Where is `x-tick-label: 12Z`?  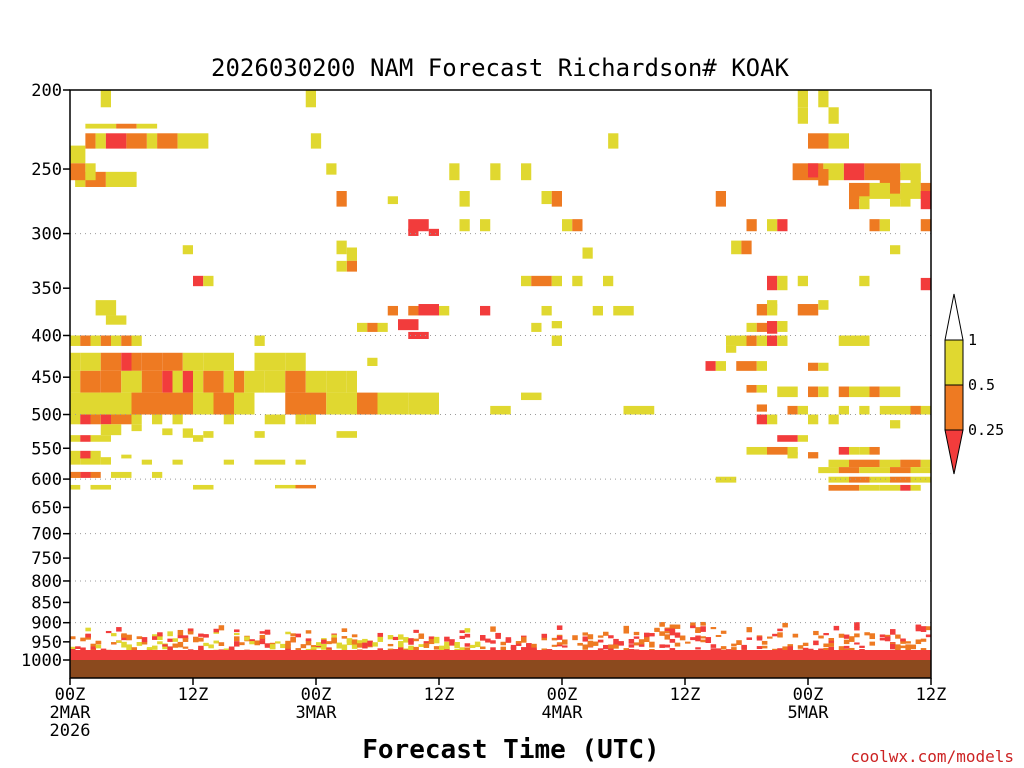
x-tick-label: 12Z is located at coordinates (685, 695).